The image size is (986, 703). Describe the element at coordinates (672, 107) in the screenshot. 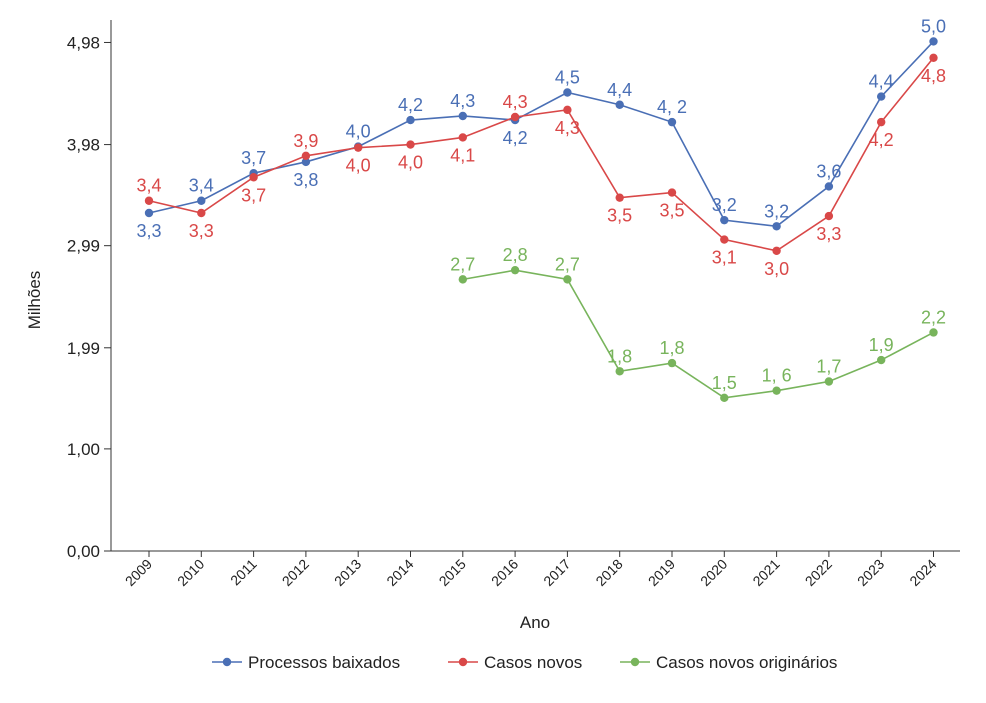

I see `data-label: 4, 2` at that location.